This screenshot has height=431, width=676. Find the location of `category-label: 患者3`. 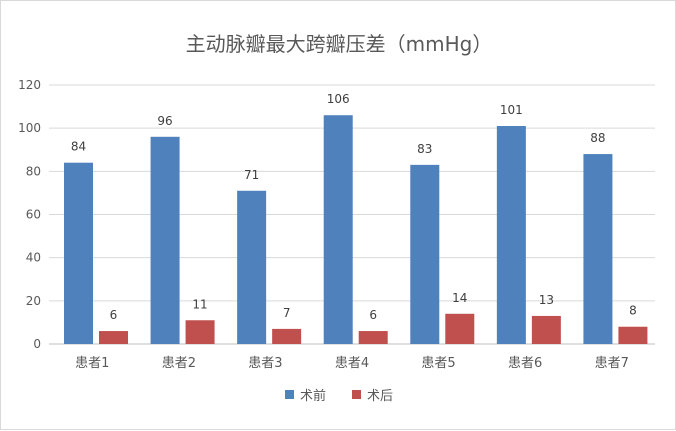

category-label: 患者3 is located at coordinates (265, 363).